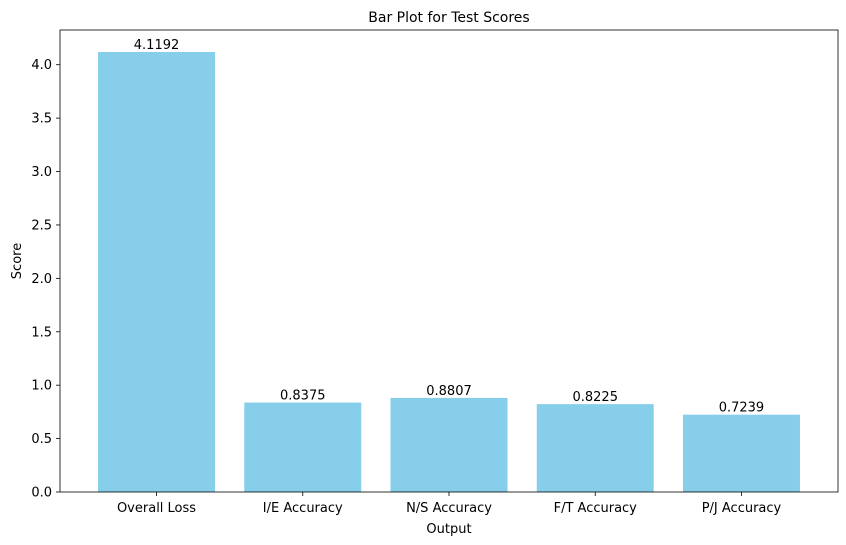 The image size is (846, 545). I want to click on bar-value-label: 0.8225, so click(595, 397).